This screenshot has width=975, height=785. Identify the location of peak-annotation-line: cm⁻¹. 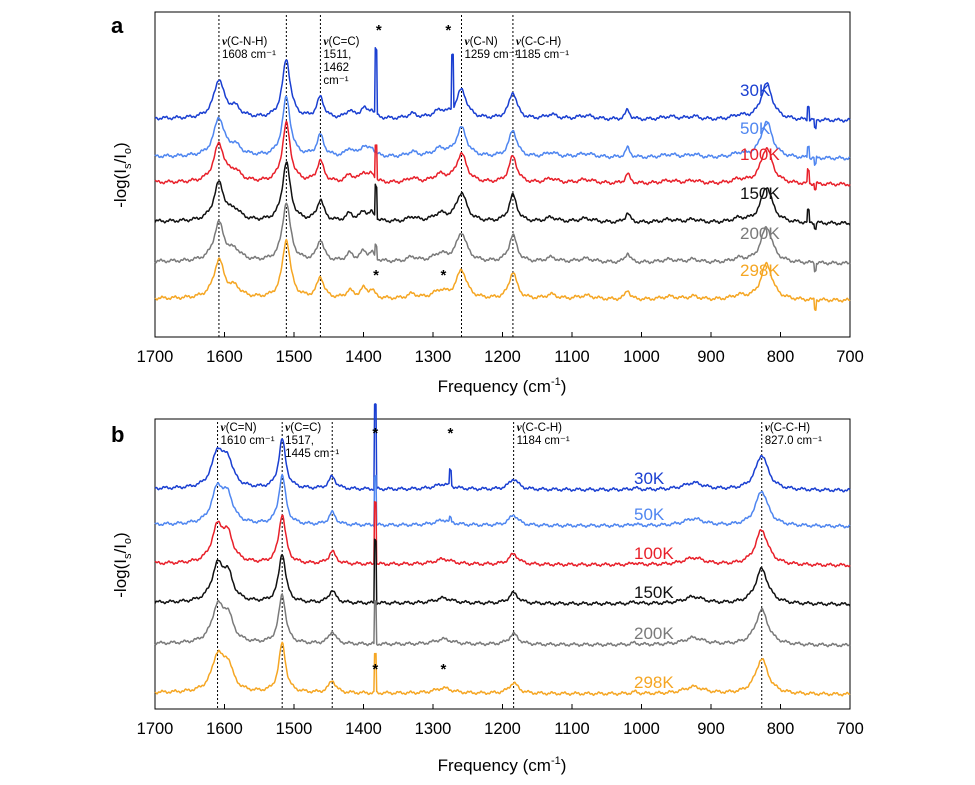
(335, 81).